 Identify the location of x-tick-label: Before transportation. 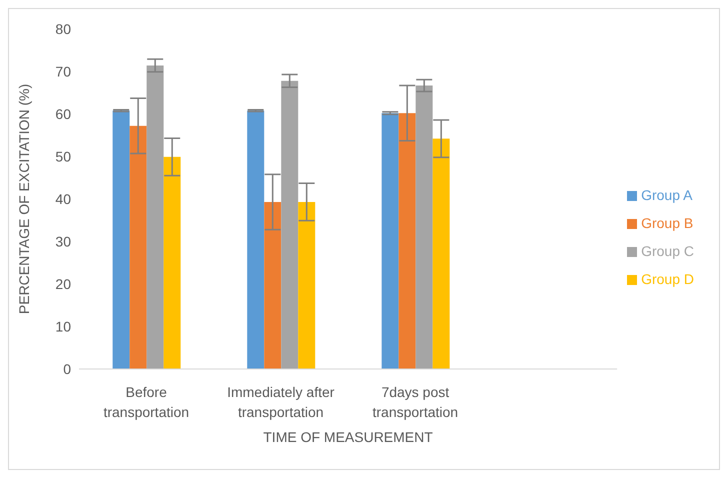
(146, 402).